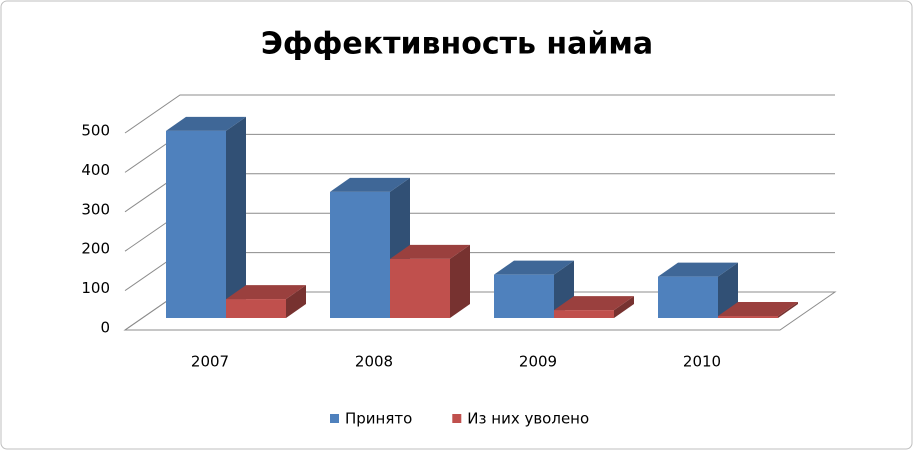 This screenshot has height=451, width=914. Describe the element at coordinates (378, 419) in the screenshot. I see `legend-label: Принято` at that location.